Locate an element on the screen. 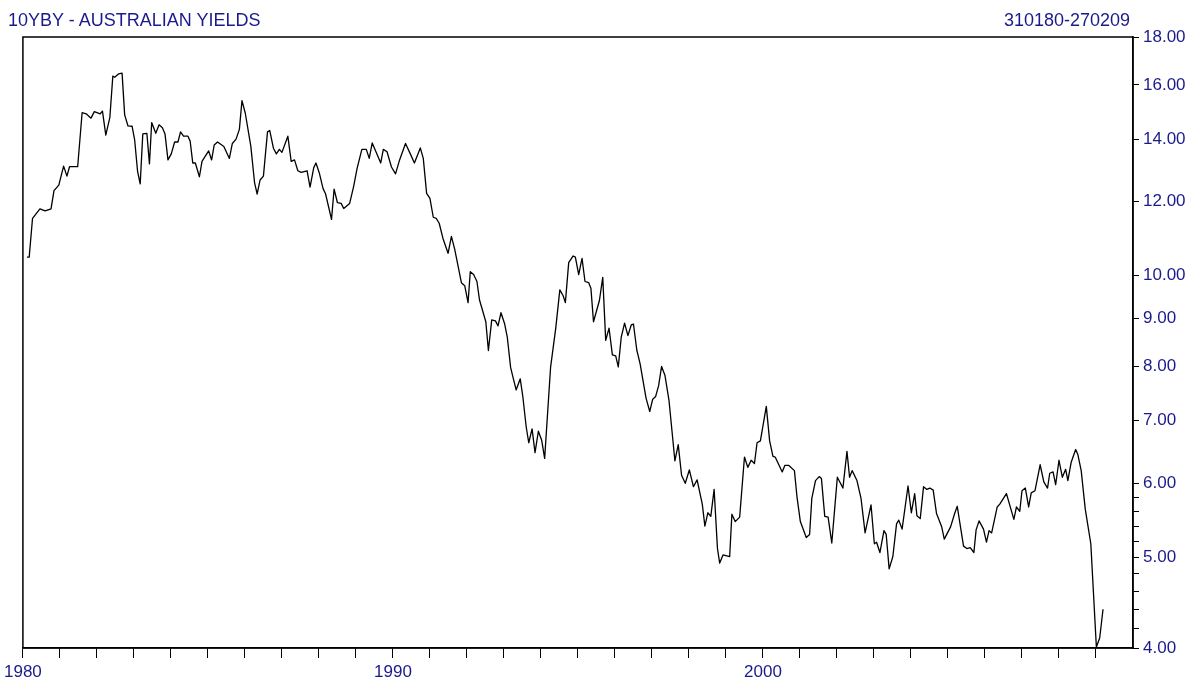  x-tick-label: 2000 is located at coordinates (763, 671).